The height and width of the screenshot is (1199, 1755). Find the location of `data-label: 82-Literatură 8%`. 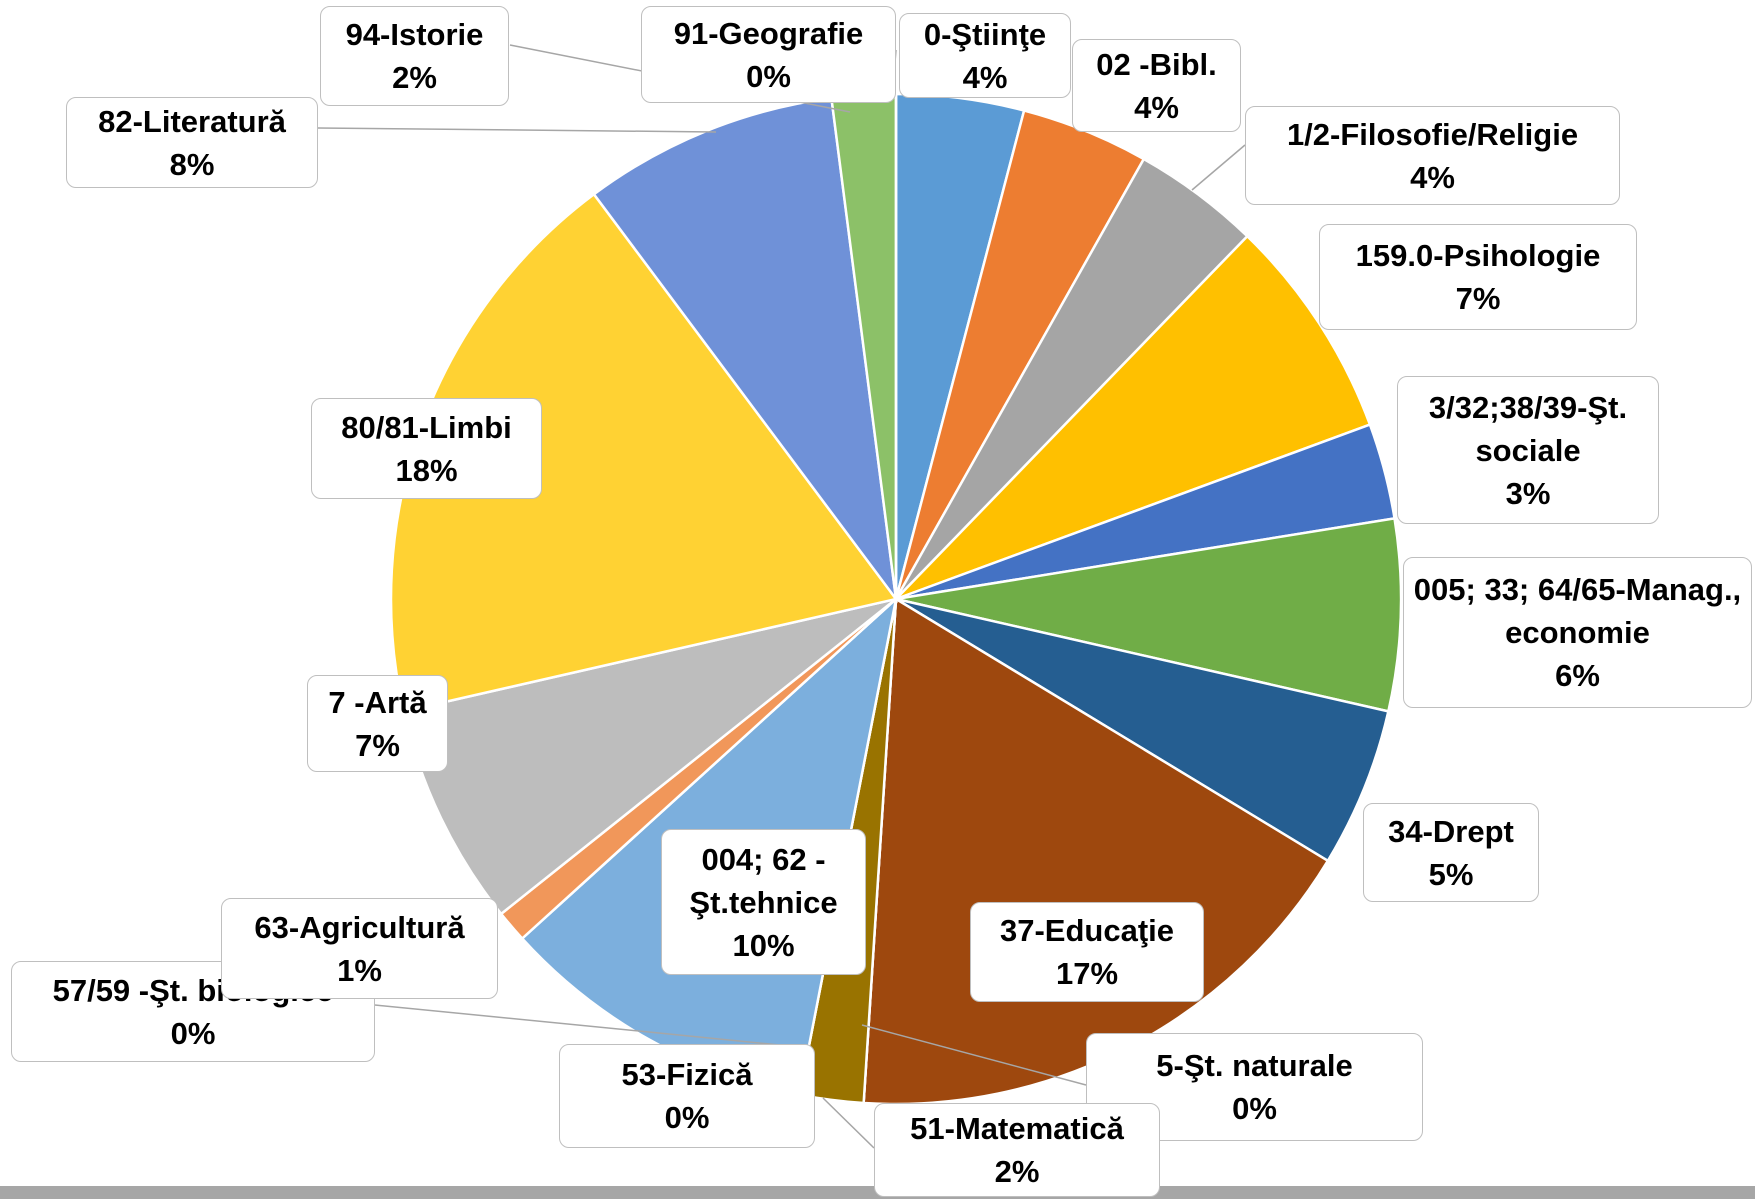

data-label: 82-Literatură 8% is located at coordinates (192, 142).